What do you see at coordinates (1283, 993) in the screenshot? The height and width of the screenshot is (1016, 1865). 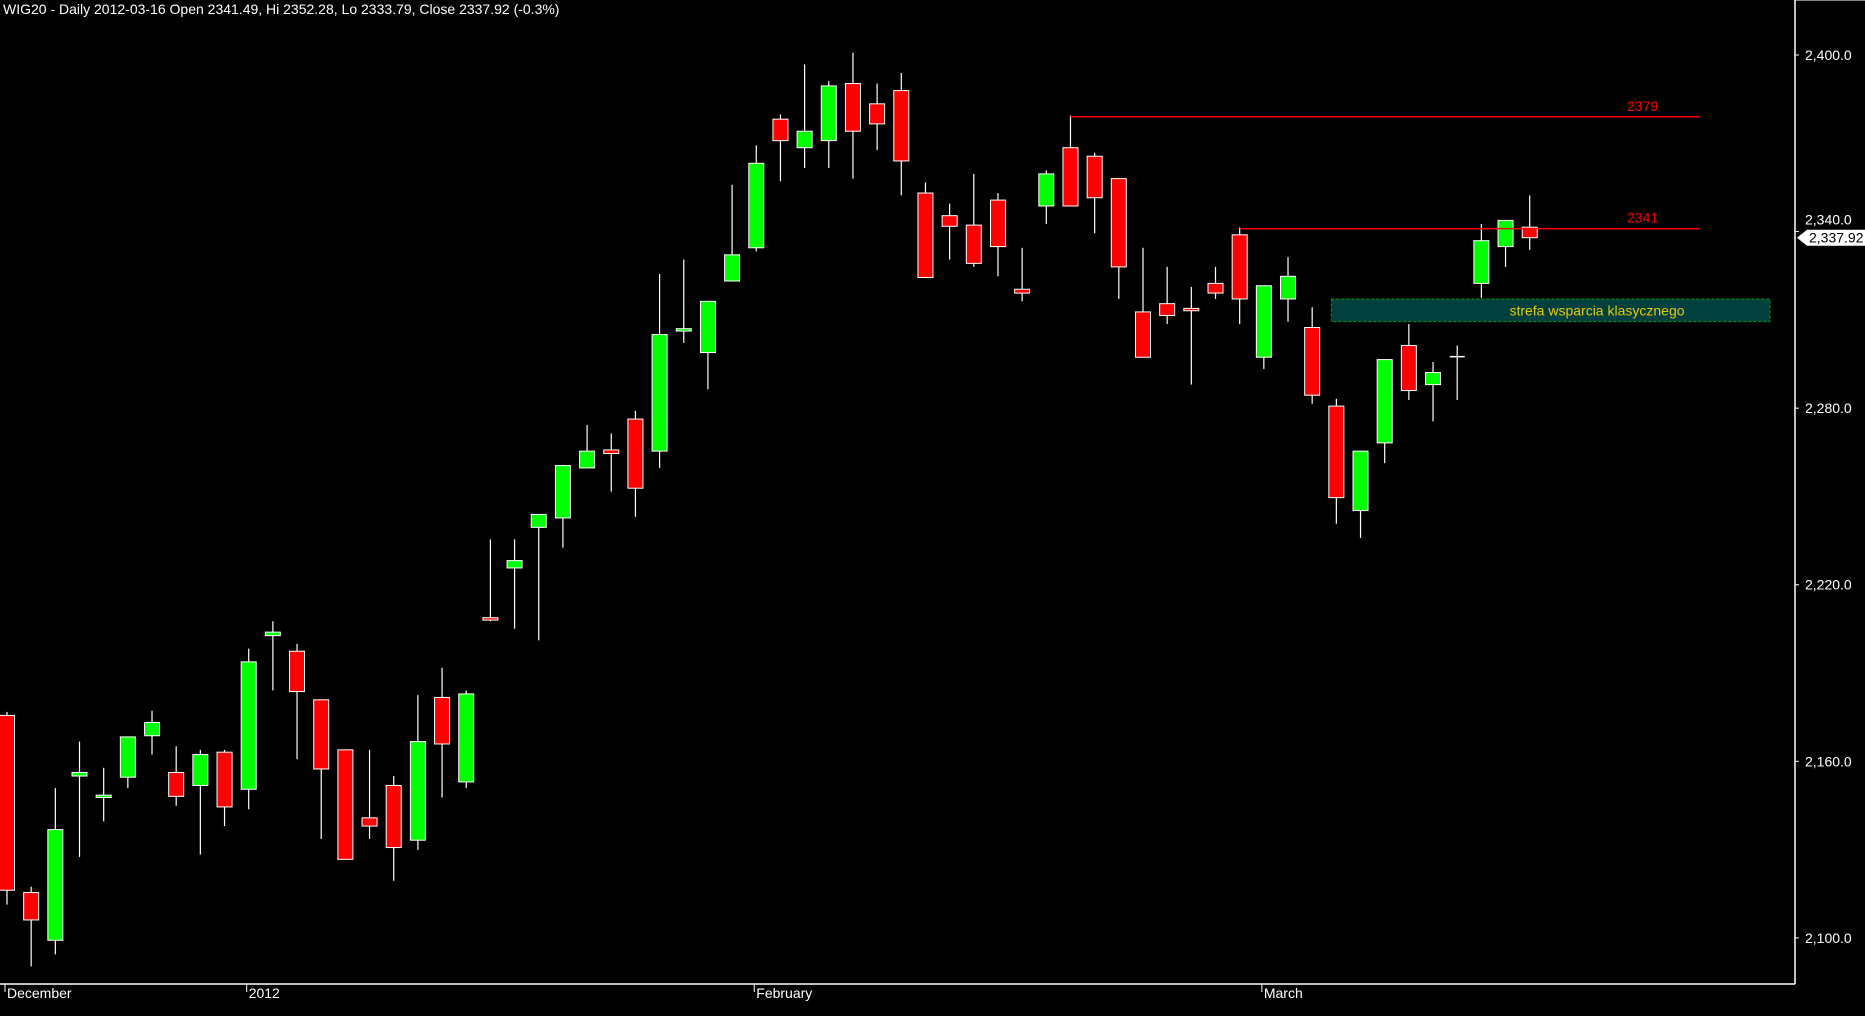 I see `x-tick-label: March` at bounding box center [1283, 993].